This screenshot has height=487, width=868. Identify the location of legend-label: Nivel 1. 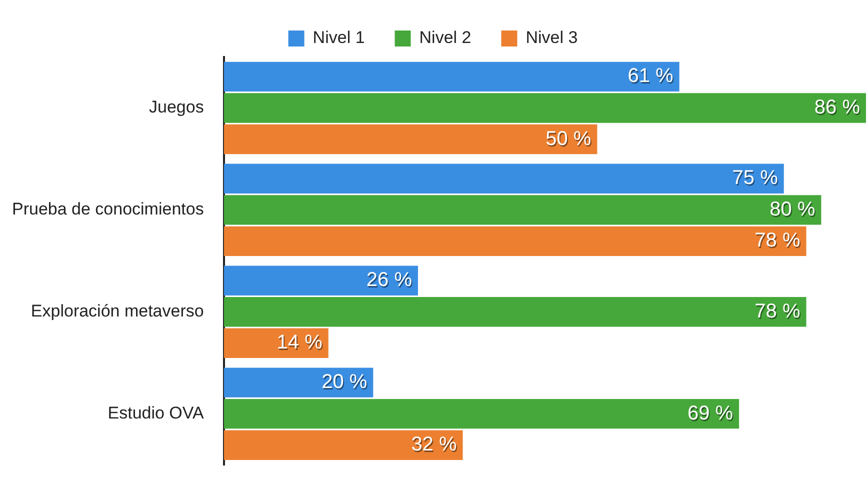
(338, 38).